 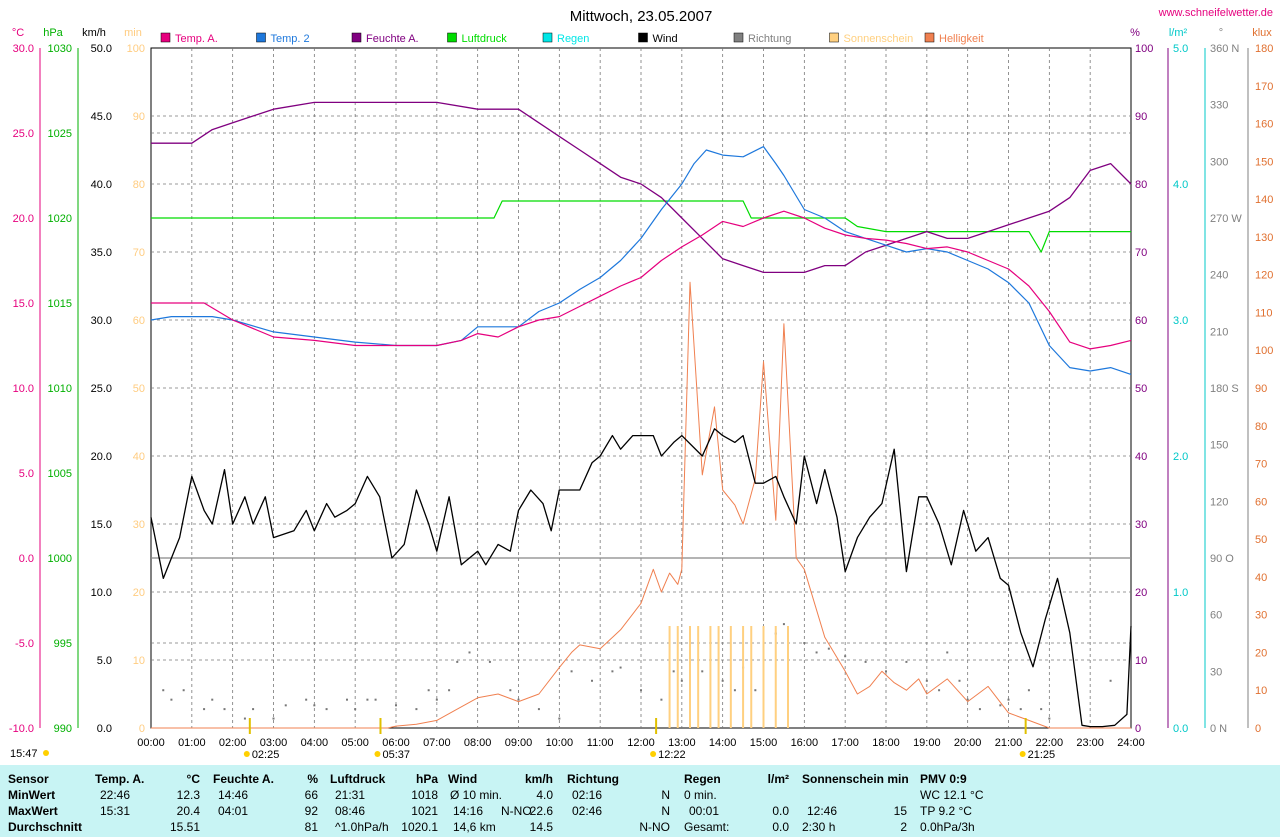 What do you see at coordinates (855, 801) in the screenshot?
I see `summary-sunshine-column: Sonnenschein min 12:46 15 2:30 h 2` at bounding box center [855, 801].